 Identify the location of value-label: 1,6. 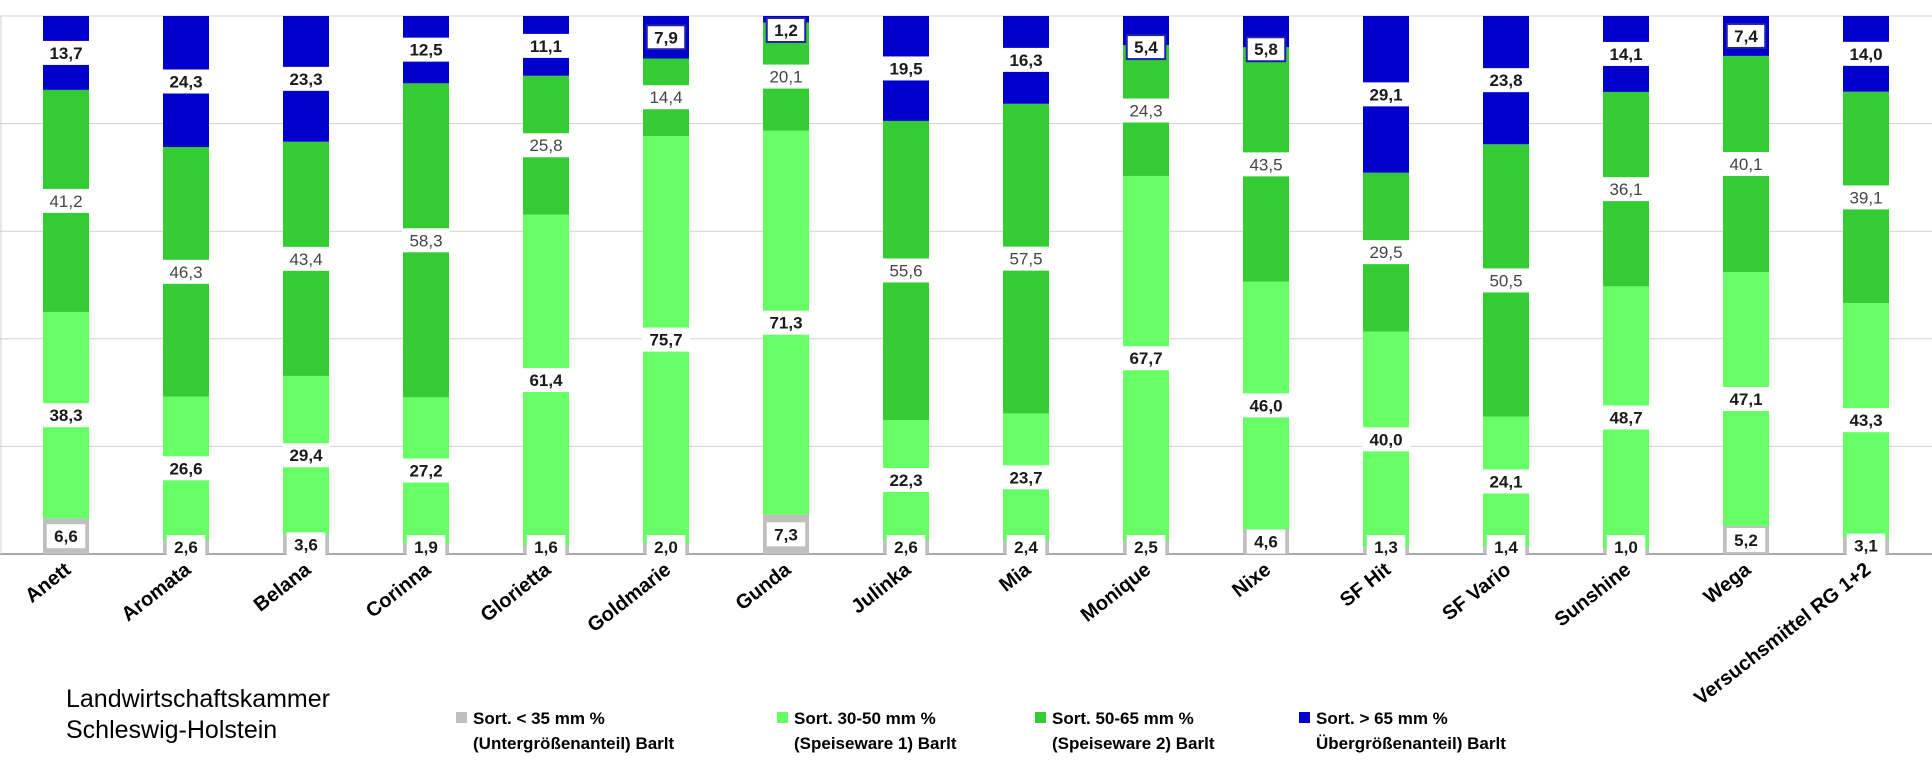
(546, 547).